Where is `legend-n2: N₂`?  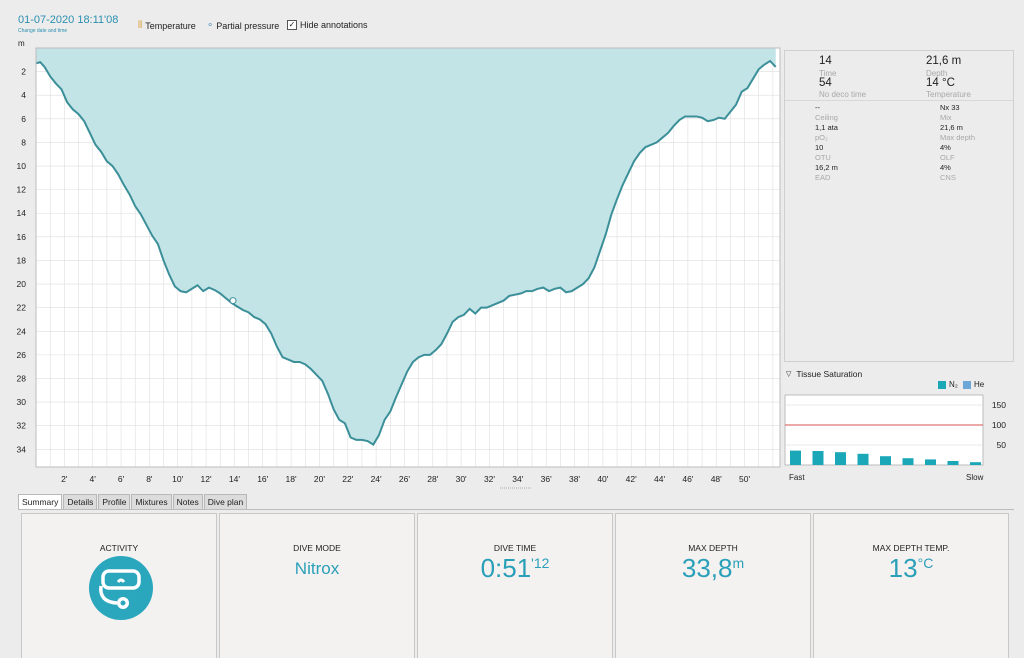 legend-n2: N₂ is located at coordinates (948, 384).